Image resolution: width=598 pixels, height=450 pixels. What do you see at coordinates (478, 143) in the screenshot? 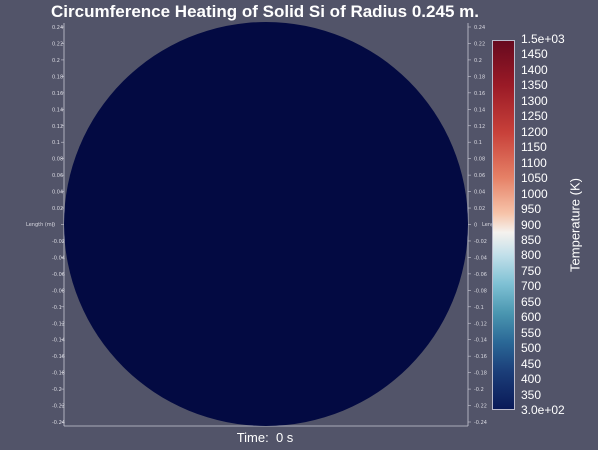
I see `right-tick-label: 0.1` at bounding box center [478, 143].